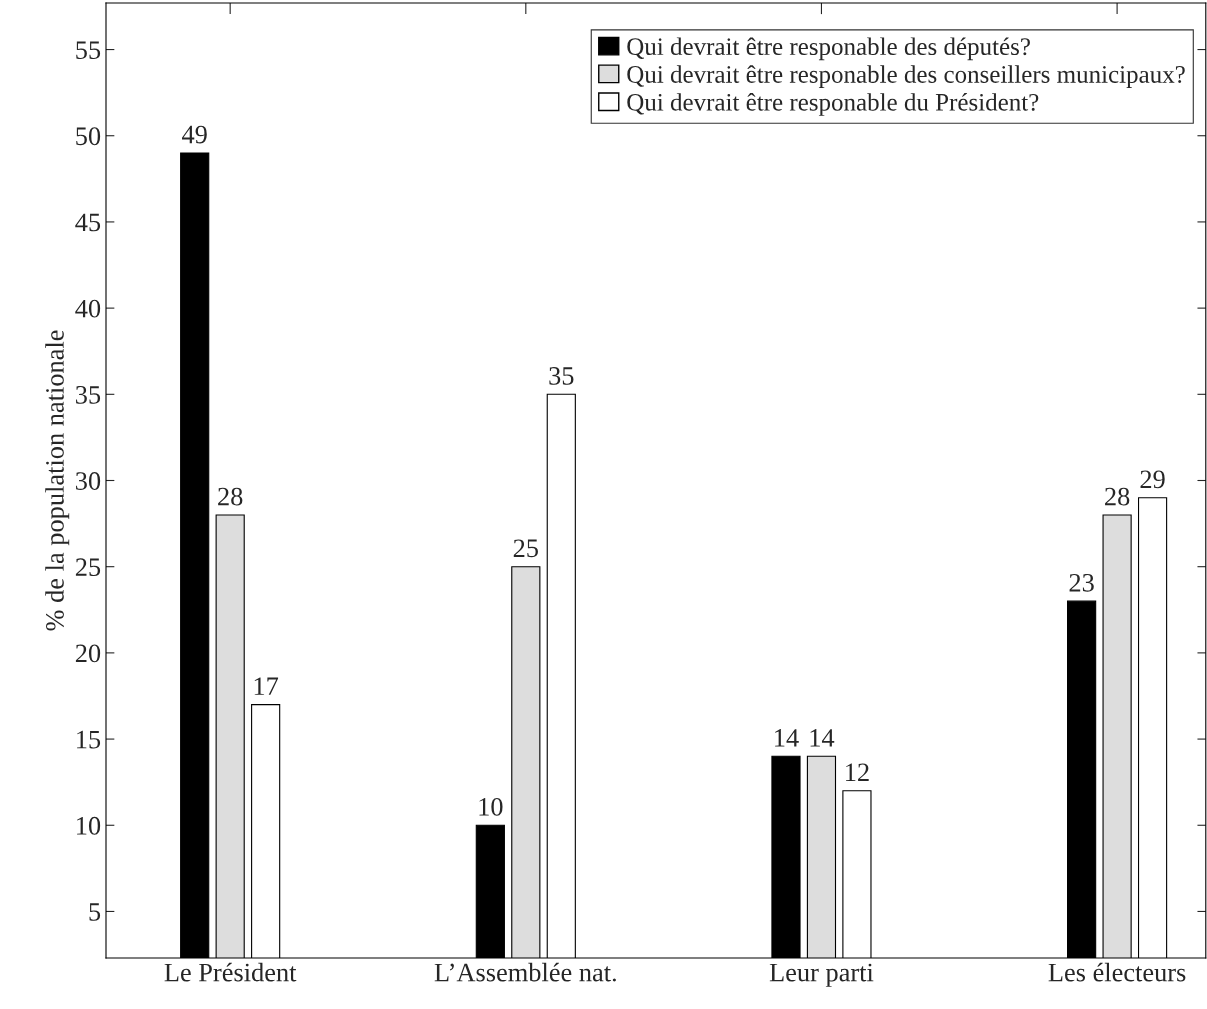 Image resolution: width=1207 pixels, height=1009 pixels. I want to click on y-tick-label: 40, so click(88, 308).